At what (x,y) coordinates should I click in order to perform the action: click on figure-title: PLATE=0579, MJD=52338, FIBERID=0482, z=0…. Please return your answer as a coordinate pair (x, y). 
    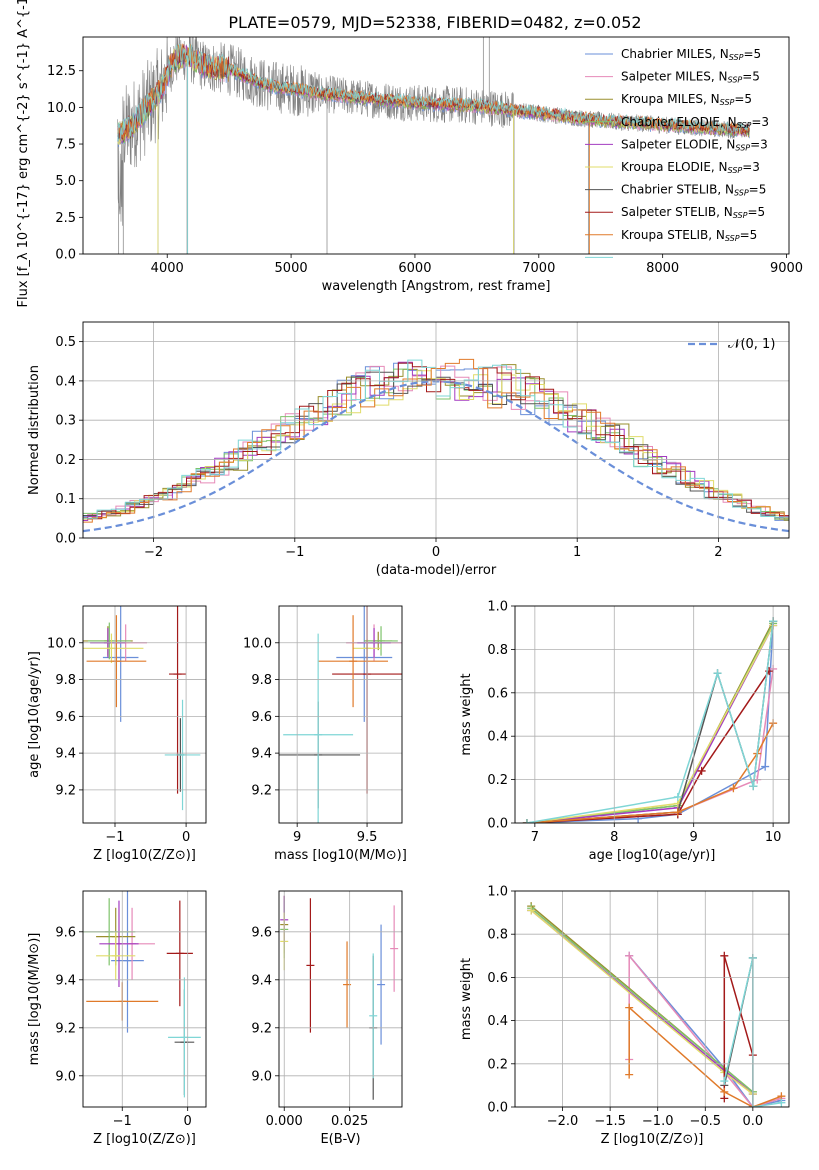
    Looking at the image, I should click on (434, 22).